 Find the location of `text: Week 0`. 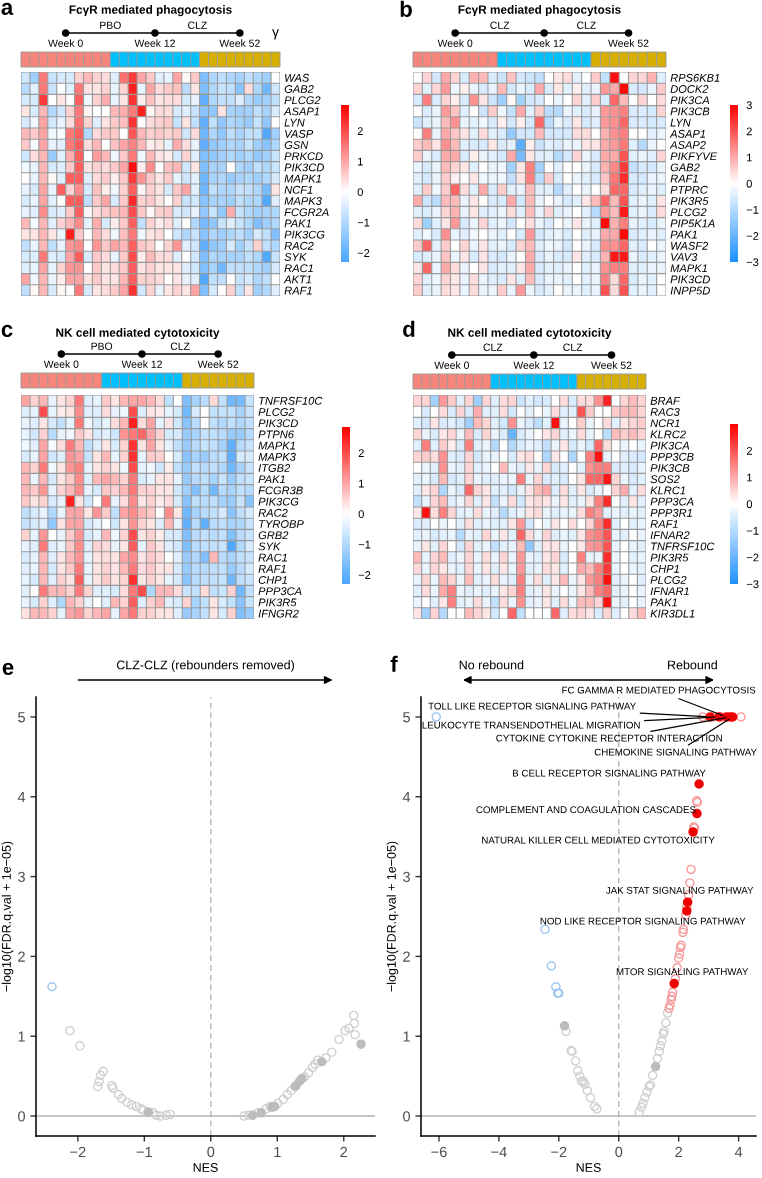

text: Week 0 is located at coordinates (451, 365).